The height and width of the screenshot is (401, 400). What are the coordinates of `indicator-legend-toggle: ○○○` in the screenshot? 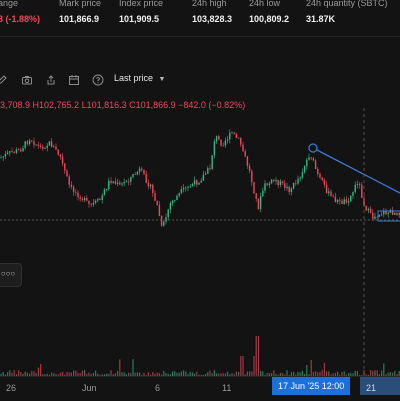 It's located at (11, 275).